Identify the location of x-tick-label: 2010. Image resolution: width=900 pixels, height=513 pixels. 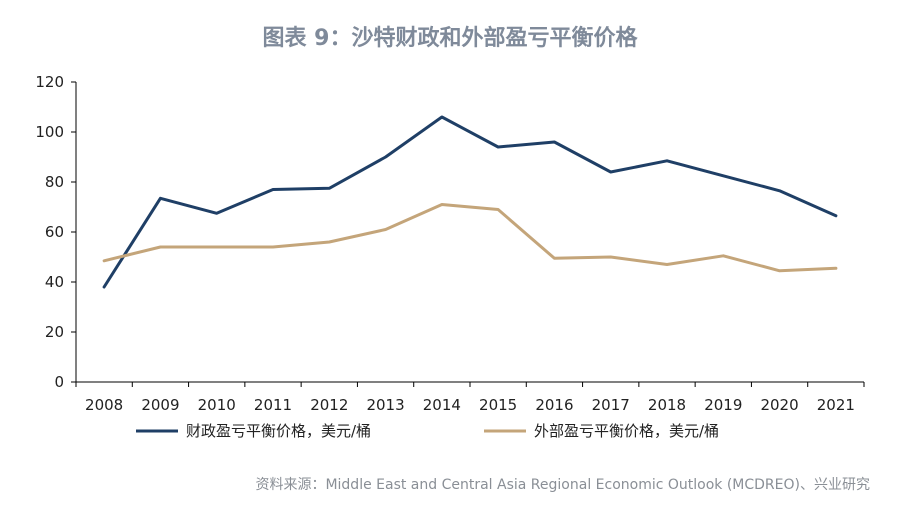
(217, 405).